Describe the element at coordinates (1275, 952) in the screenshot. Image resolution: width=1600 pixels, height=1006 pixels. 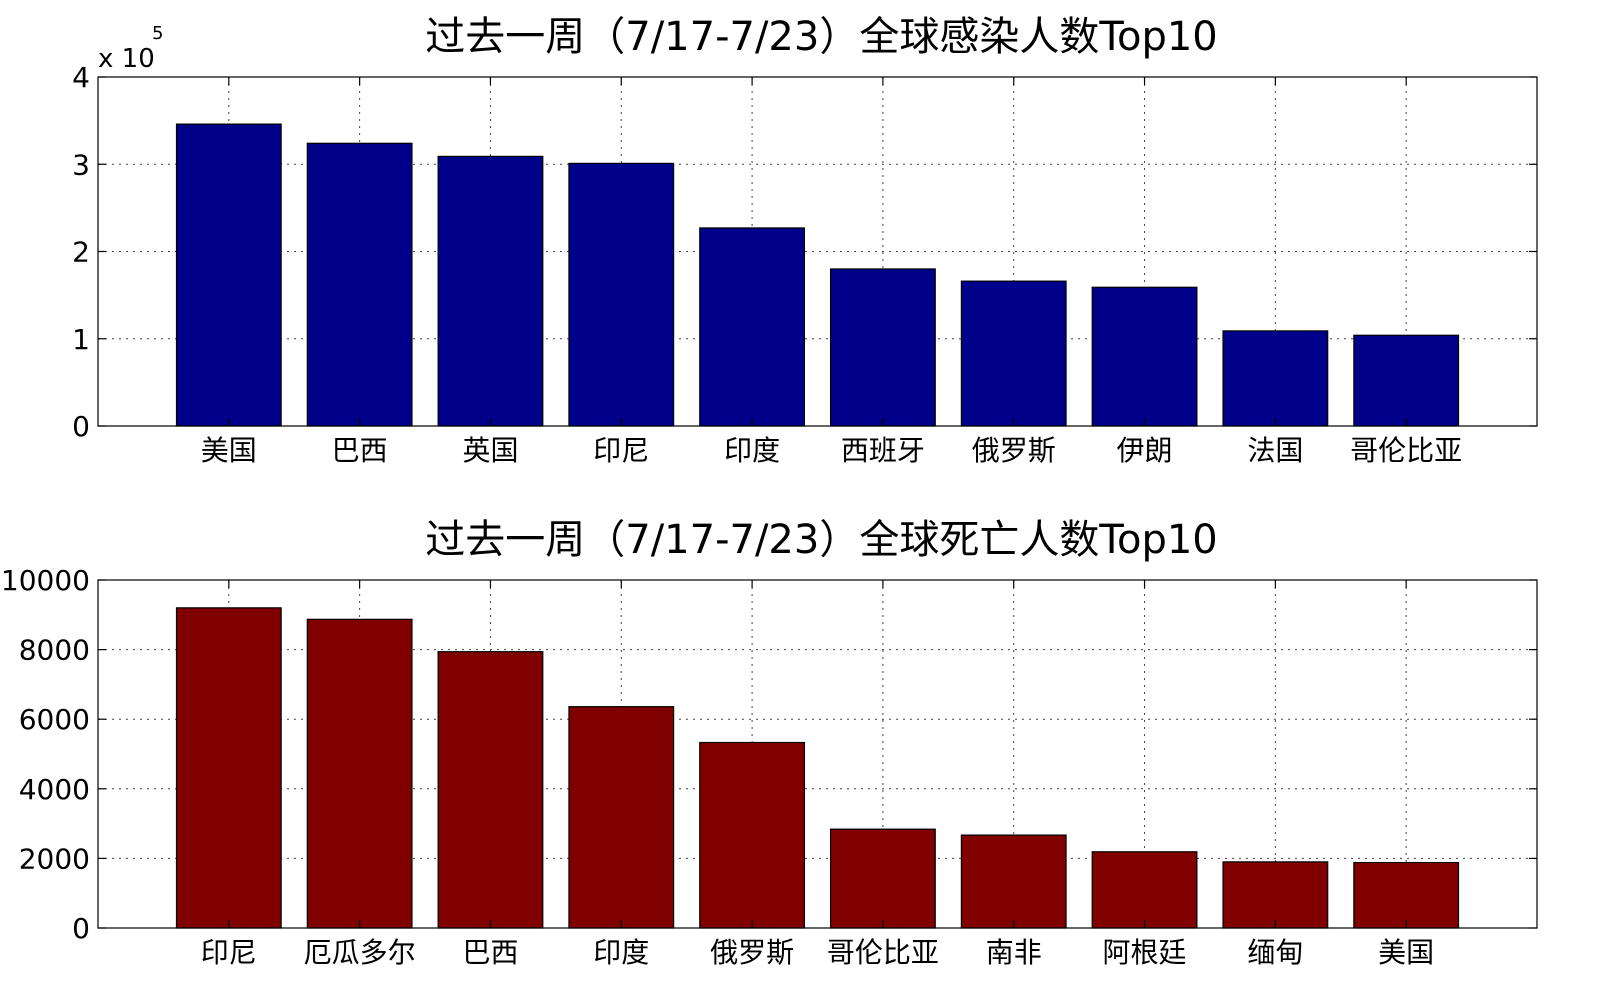
I see `x-tick-label: 缅甸` at that location.